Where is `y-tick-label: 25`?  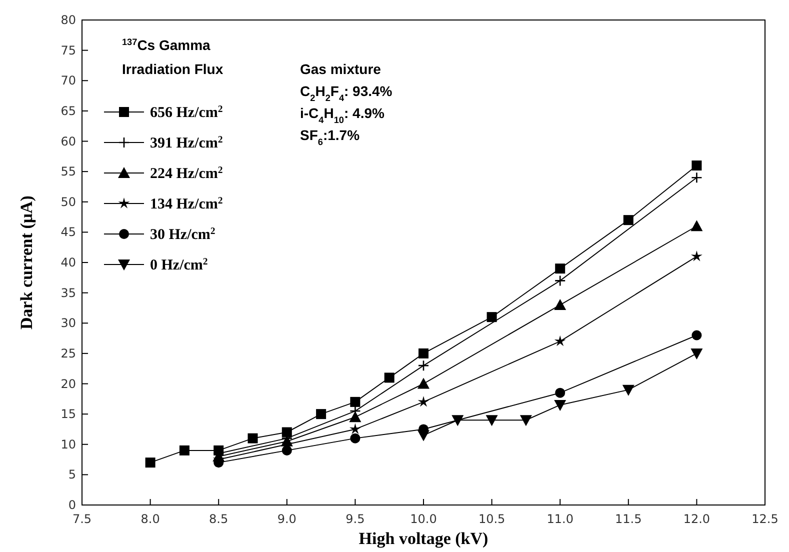
y-tick-label: 25 is located at coordinates (68, 353).